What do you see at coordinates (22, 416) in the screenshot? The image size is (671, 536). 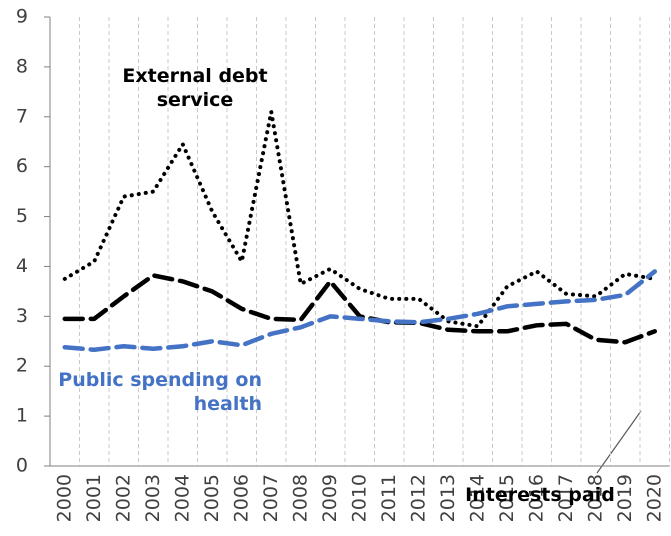 I see `y-tick-label: 1` at bounding box center [22, 416].